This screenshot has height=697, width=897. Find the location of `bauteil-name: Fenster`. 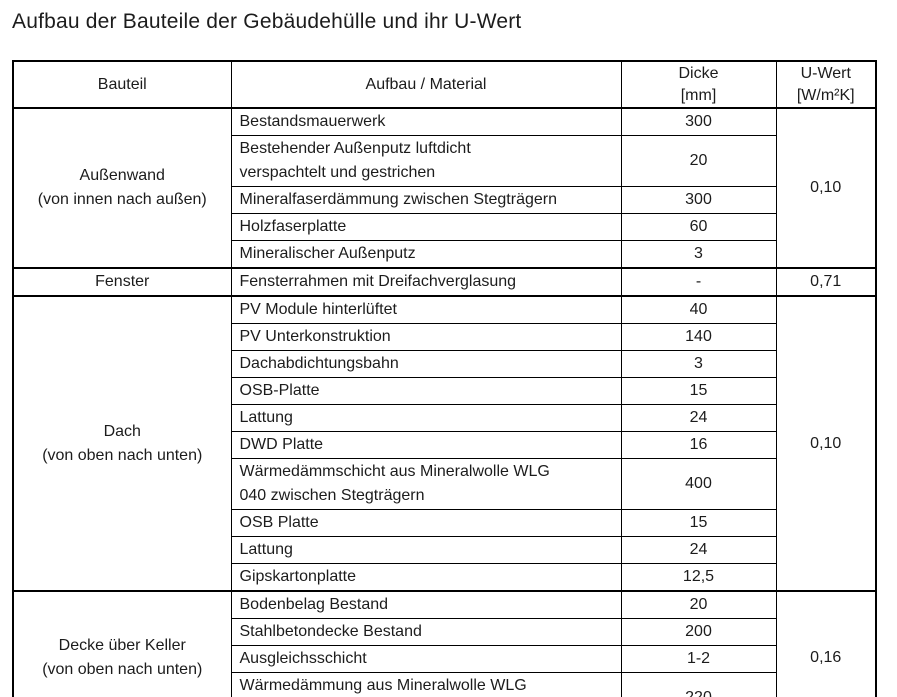

bauteil-name: Fenster is located at coordinates (122, 281).